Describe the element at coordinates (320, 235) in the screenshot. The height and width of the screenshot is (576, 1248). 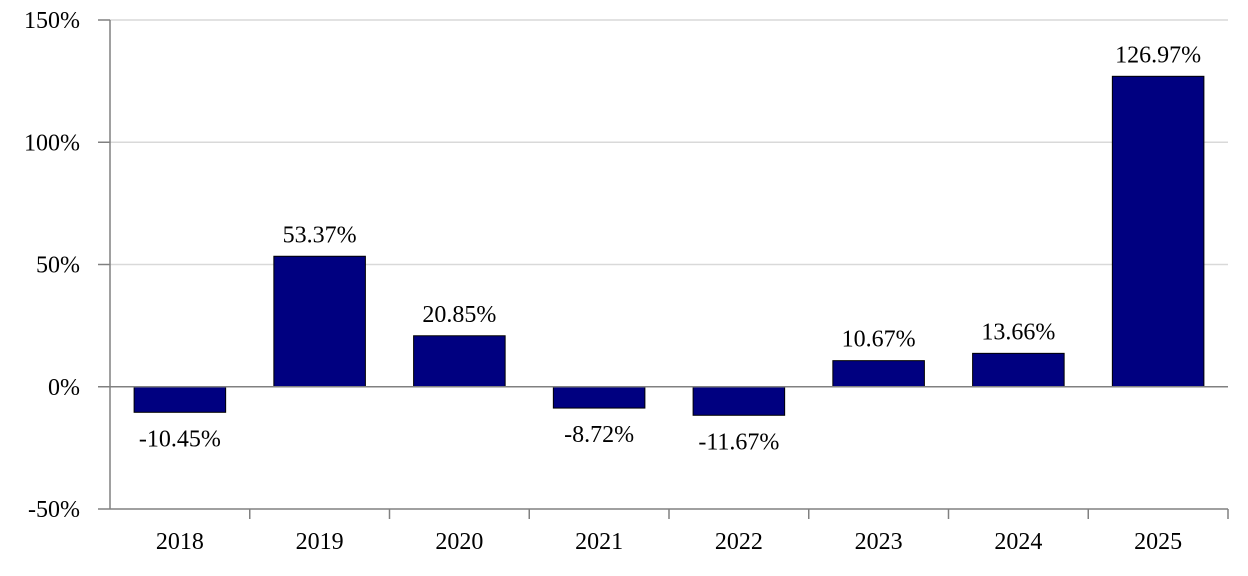
I see `data-label: 53.37%` at that location.